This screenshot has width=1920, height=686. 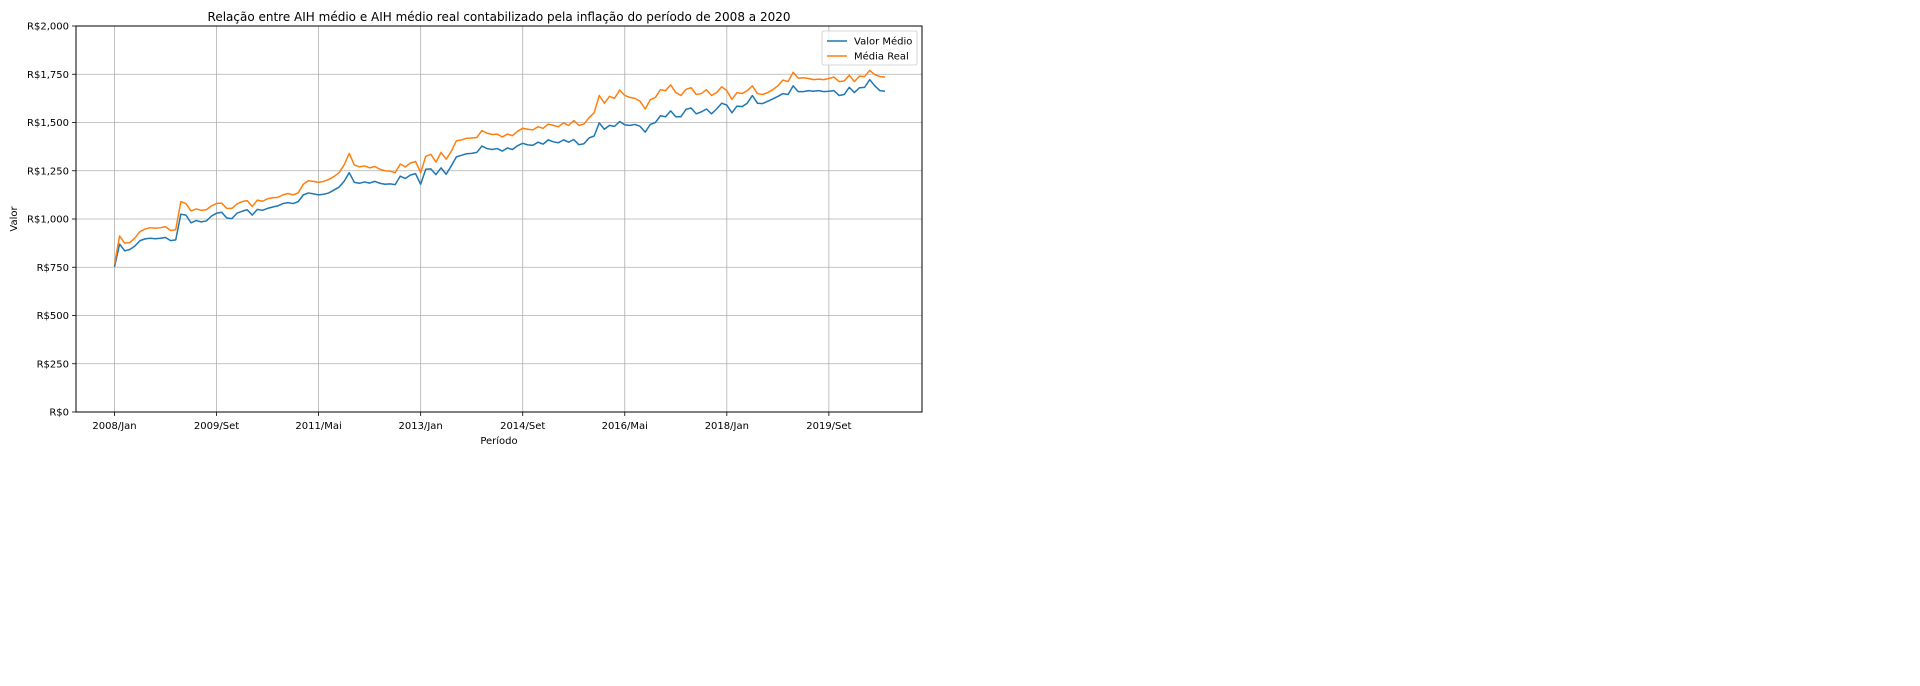 I want to click on x-axis-title: Período, so click(x=498, y=441).